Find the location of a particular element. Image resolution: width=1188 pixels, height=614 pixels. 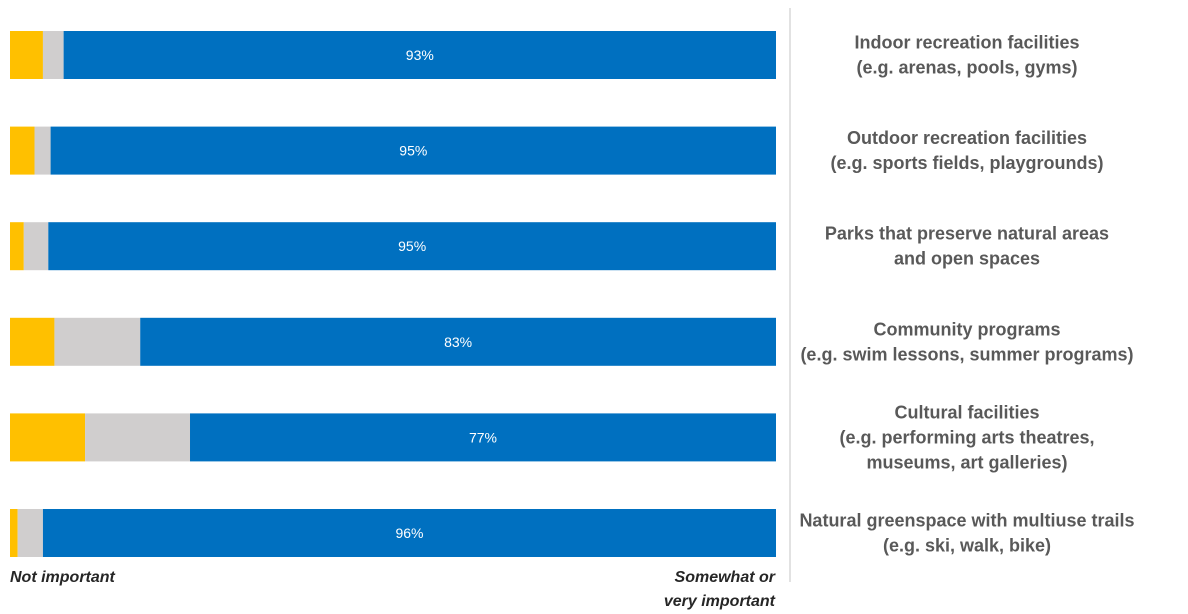

category-label-line: Cultural facilities is located at coordinates (966, 412).